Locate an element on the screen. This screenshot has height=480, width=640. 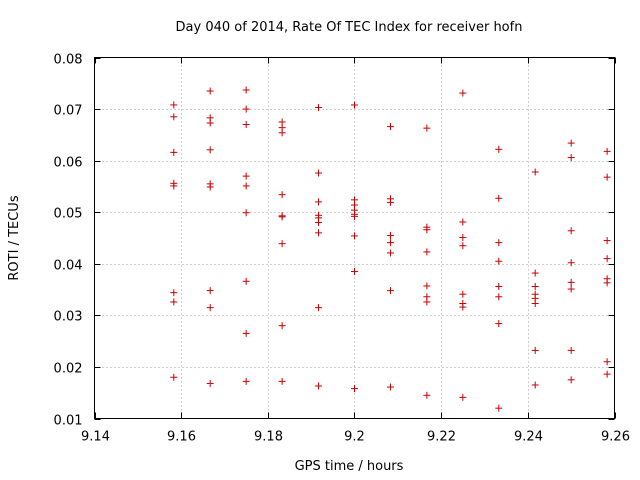
x-tick-label: 9.14 is located at coordinates (95, 437).